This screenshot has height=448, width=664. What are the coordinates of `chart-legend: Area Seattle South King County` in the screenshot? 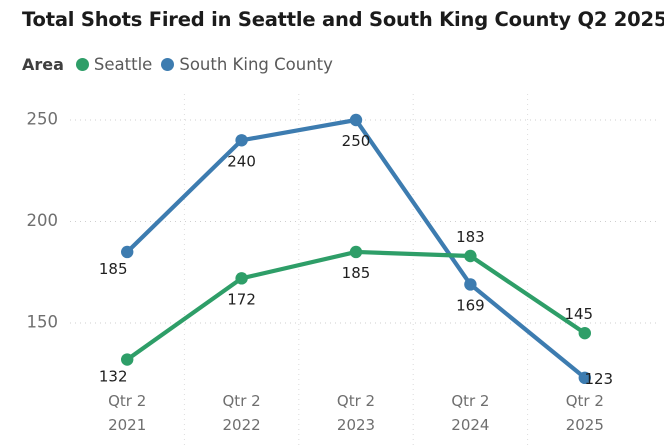 It's located at (177, 64).